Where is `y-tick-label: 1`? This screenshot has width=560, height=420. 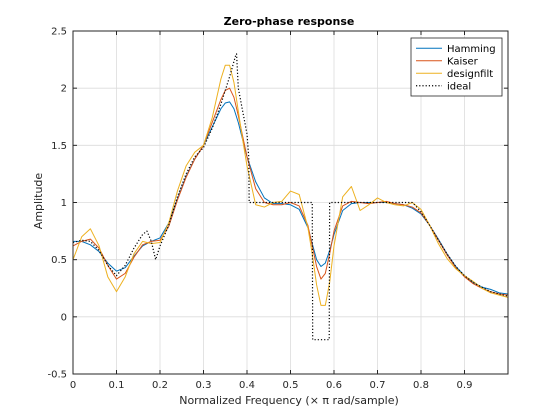
y-tick-label: 1 is located at coordinates (64, 203).